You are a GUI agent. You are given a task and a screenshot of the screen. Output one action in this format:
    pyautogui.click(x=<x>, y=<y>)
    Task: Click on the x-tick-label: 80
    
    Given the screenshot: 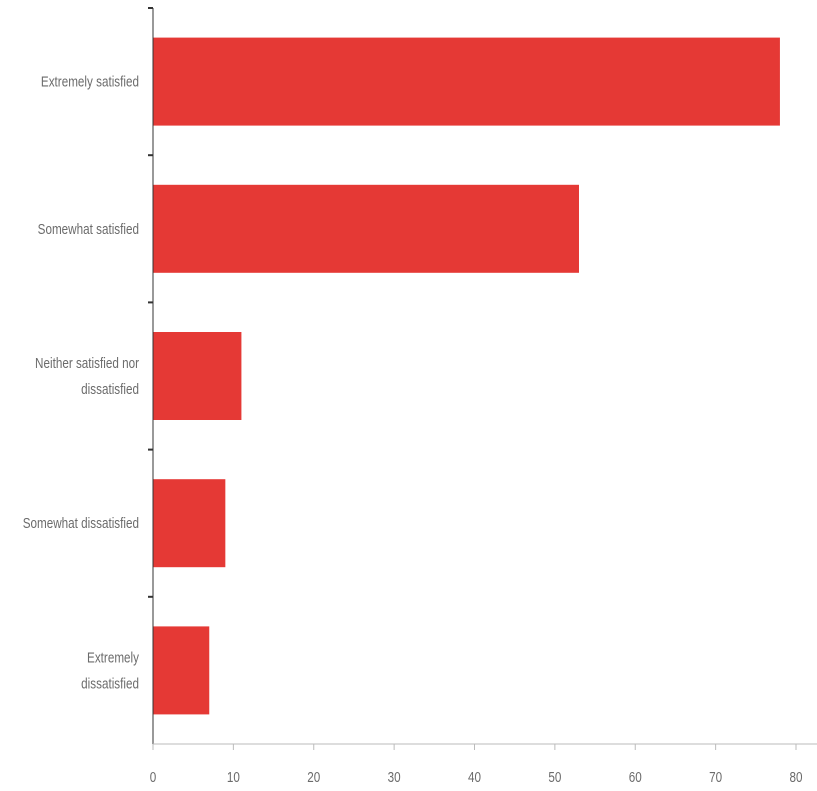 What is the action you would take?
    pyautogui.click(x=795, y=777)
    